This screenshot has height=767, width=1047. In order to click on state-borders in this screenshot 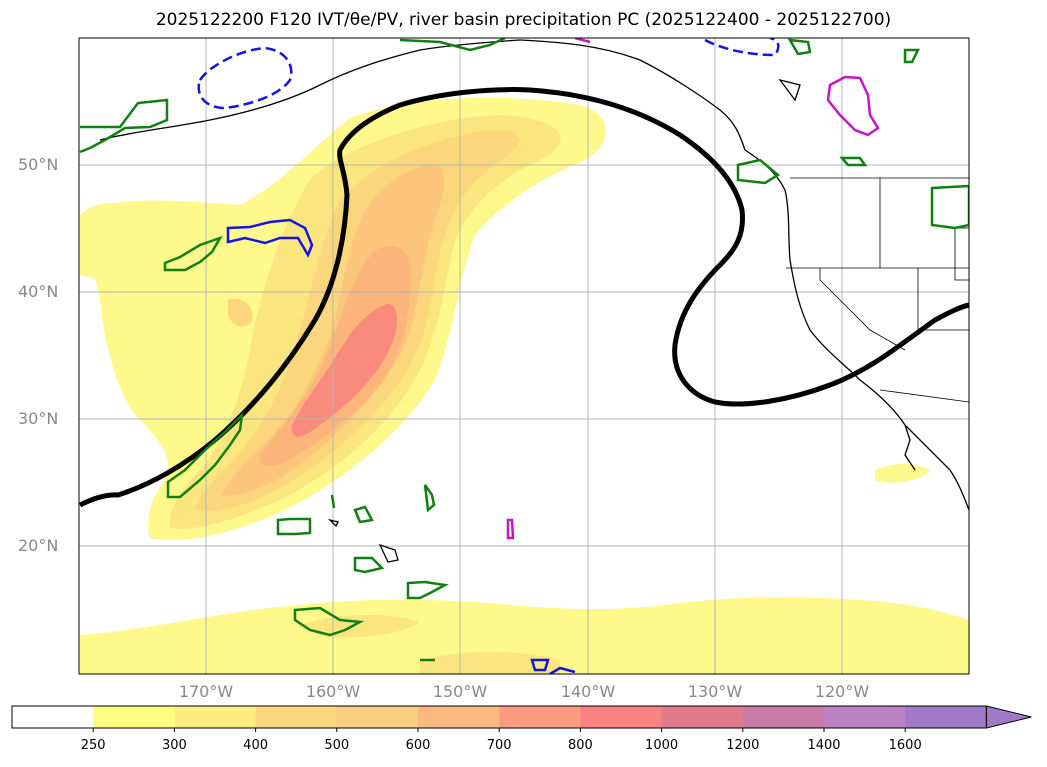, I will do `click(877, 290)`.